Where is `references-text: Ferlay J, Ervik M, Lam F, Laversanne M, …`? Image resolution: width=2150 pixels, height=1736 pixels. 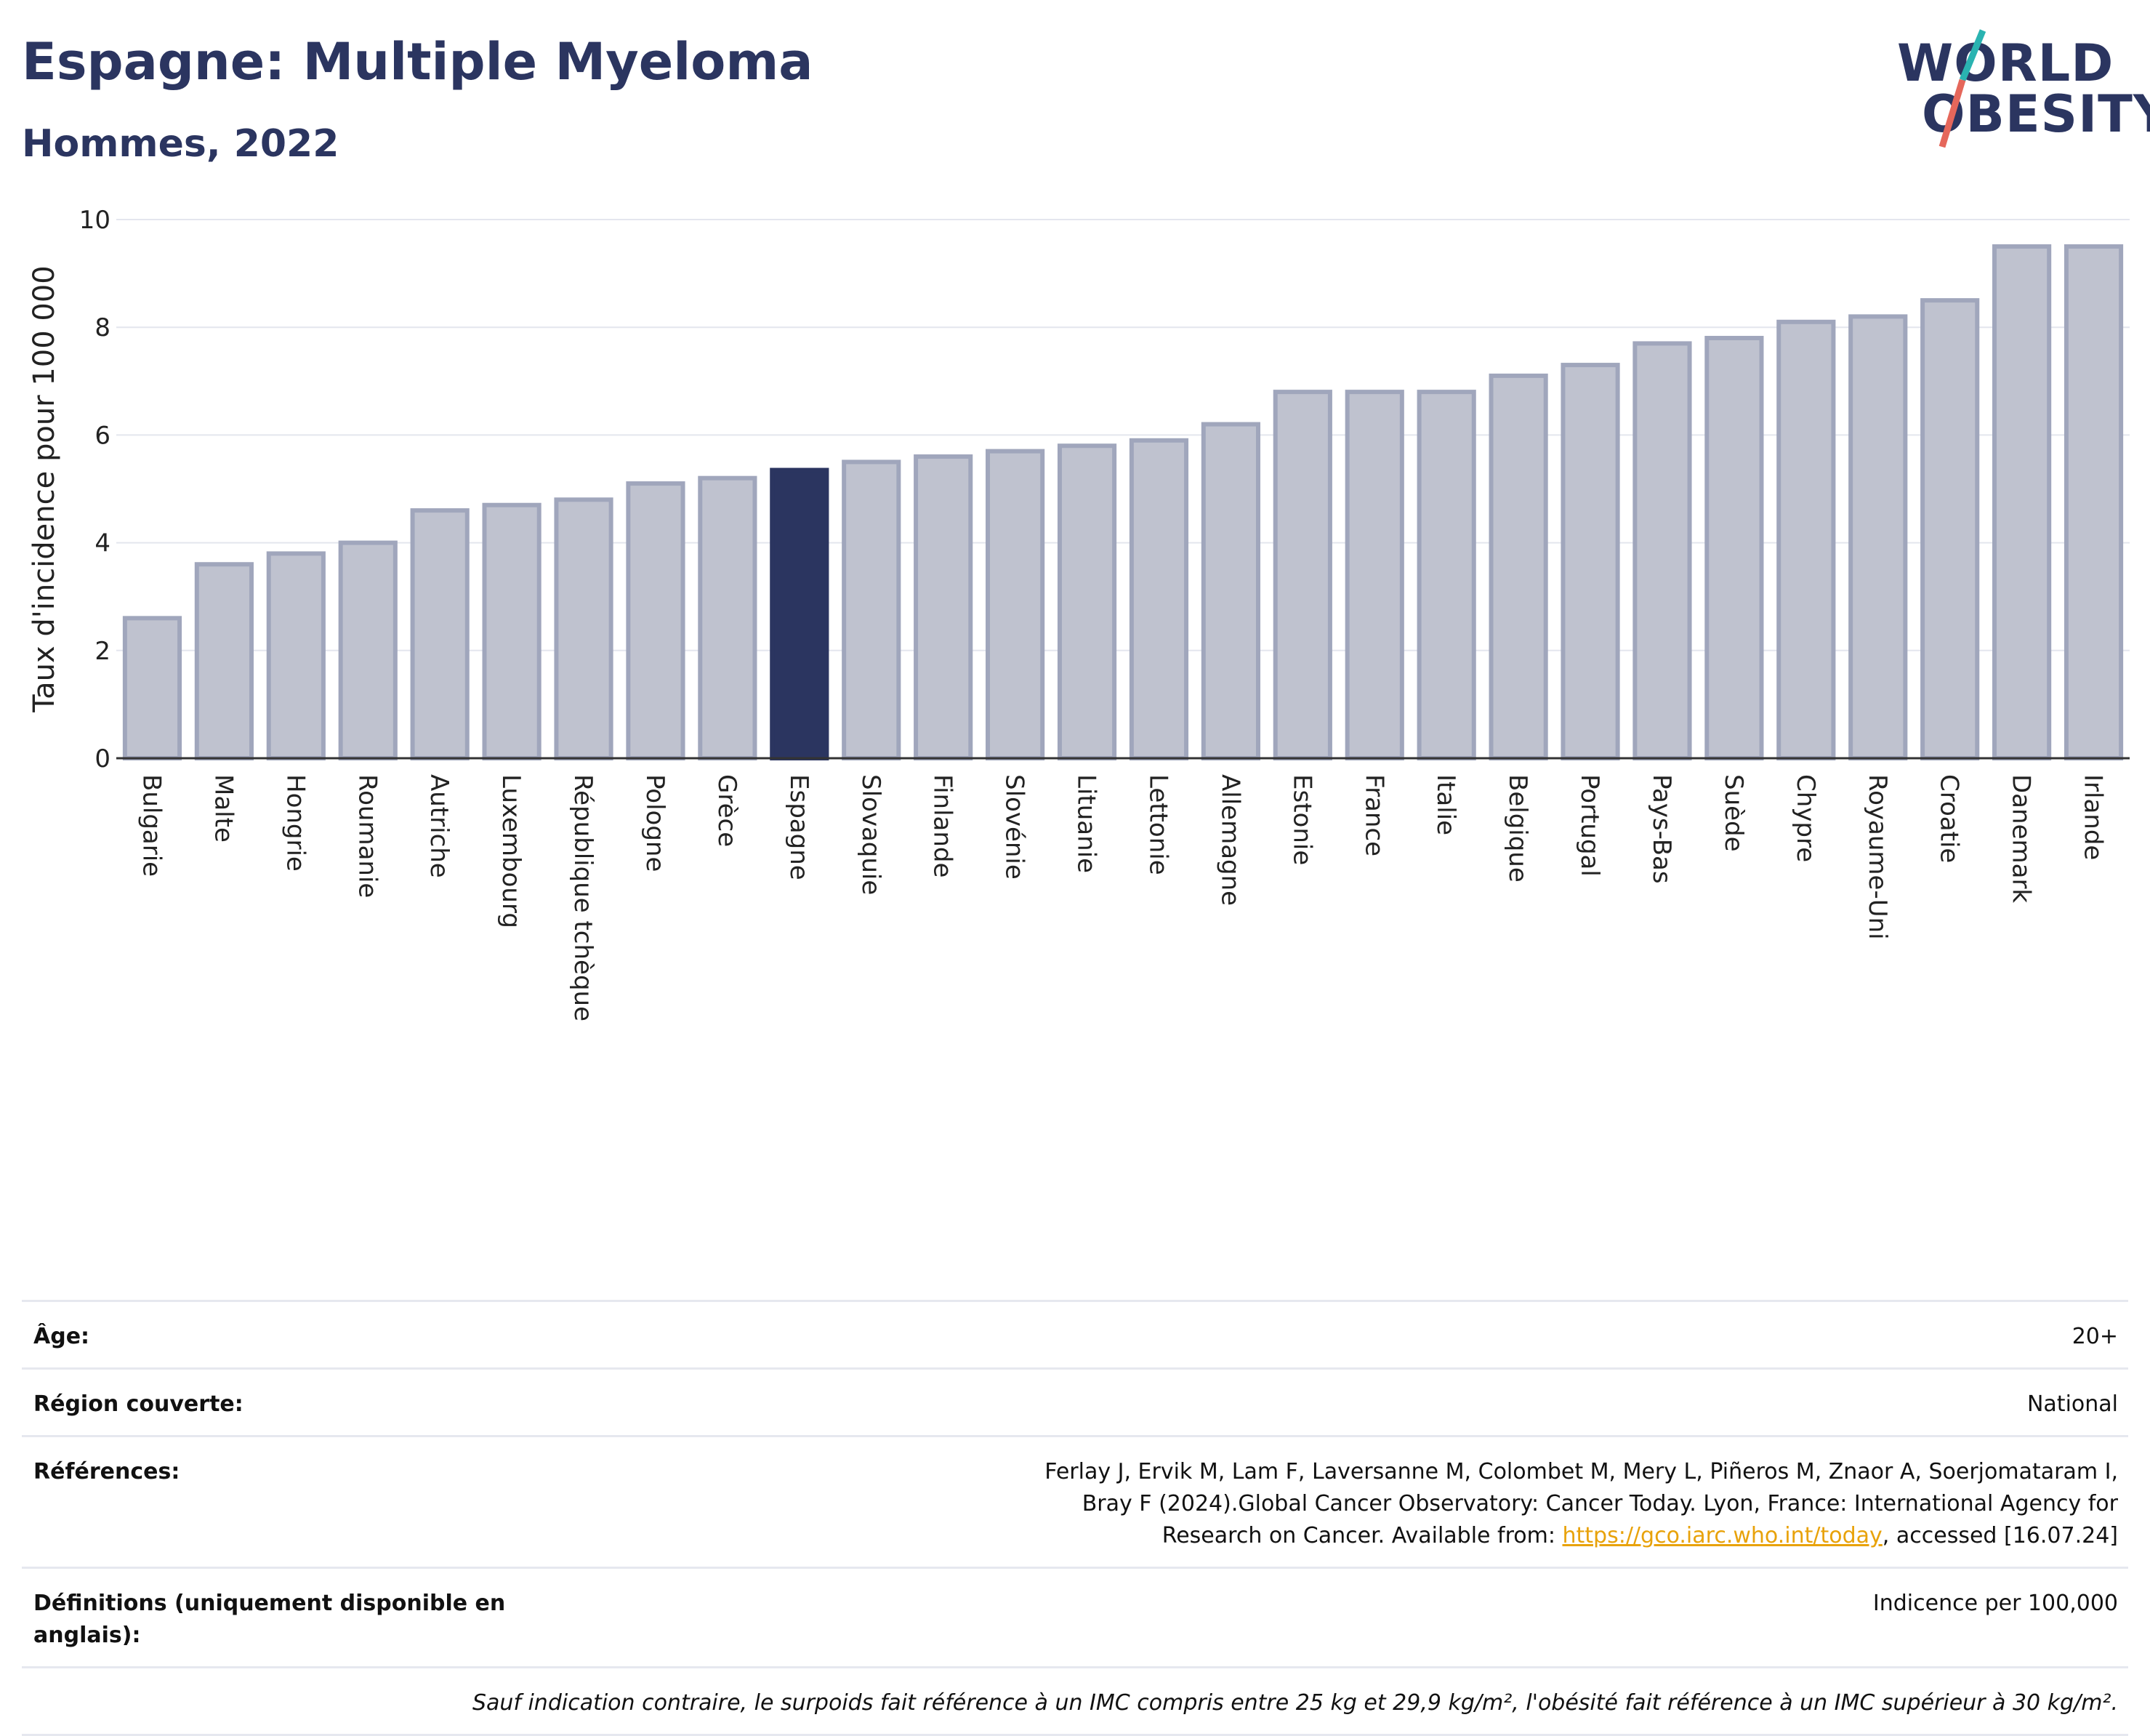
references-text: Ferlay J, Ervik M, Lam F, Laversanne M, … is located at coordinates (1581, 1503).